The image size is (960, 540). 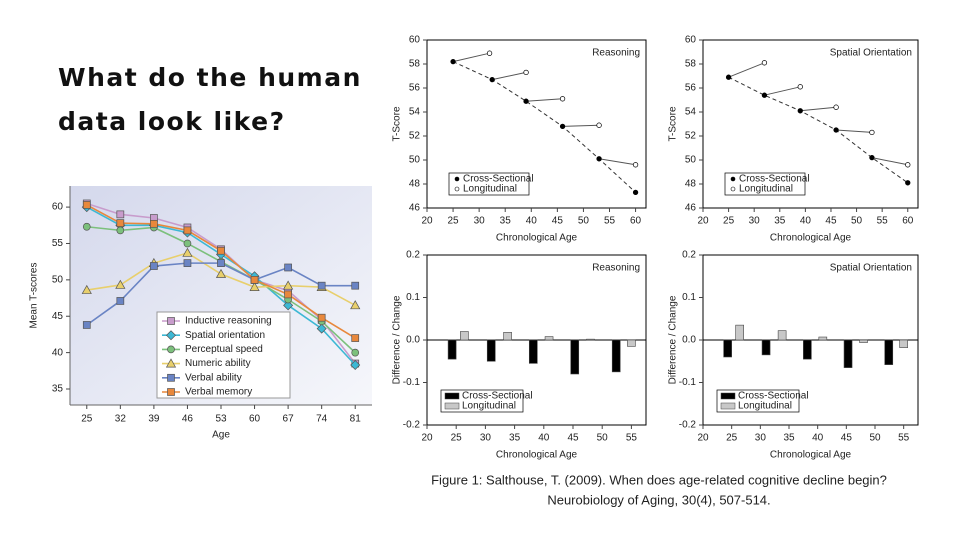 What do you see at coordinates (452, 406) in the screenshot?
I see `legend-swatch` at bounding box center [452, 406].